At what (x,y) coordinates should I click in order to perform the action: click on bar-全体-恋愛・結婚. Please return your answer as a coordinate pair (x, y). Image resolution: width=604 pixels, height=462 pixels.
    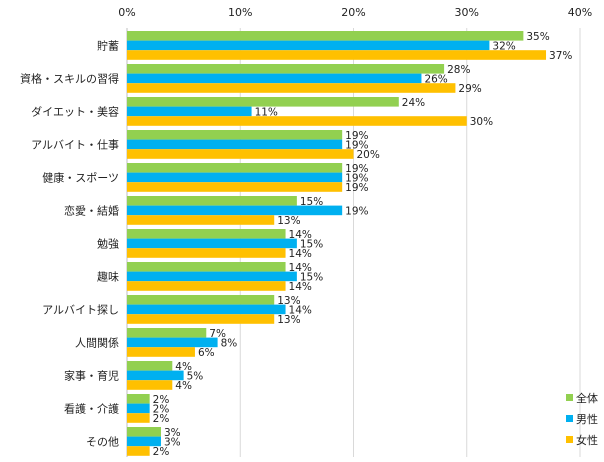
    Looking at the image, I should click on (212, 201).